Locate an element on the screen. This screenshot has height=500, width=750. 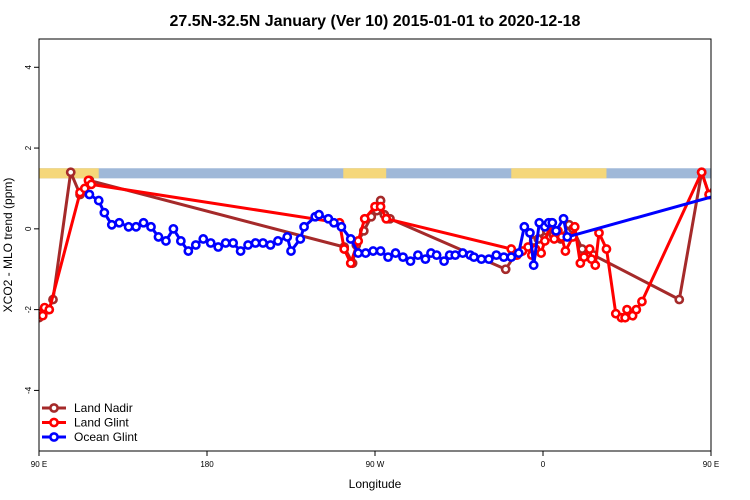
x-tick-label: 90 W is located at coordinates (375, 464).